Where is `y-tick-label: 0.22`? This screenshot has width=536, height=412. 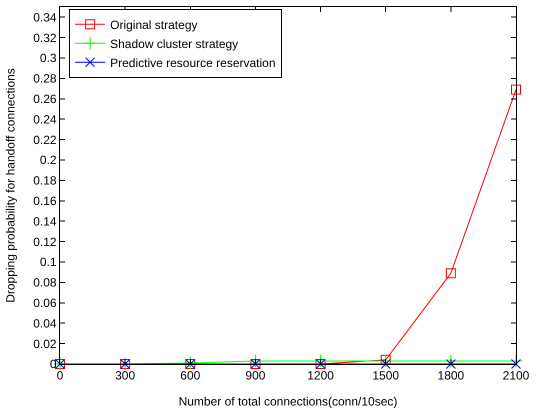
y-tick-label: 0.22 is located at coordinates (45, 139).